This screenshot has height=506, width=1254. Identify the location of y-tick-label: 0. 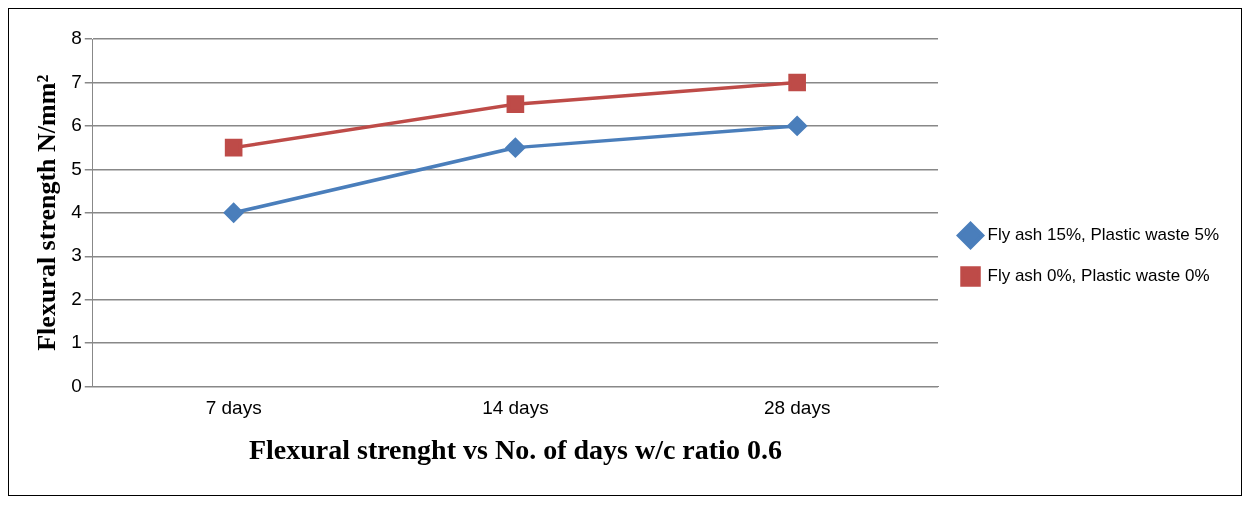
(76, 385).